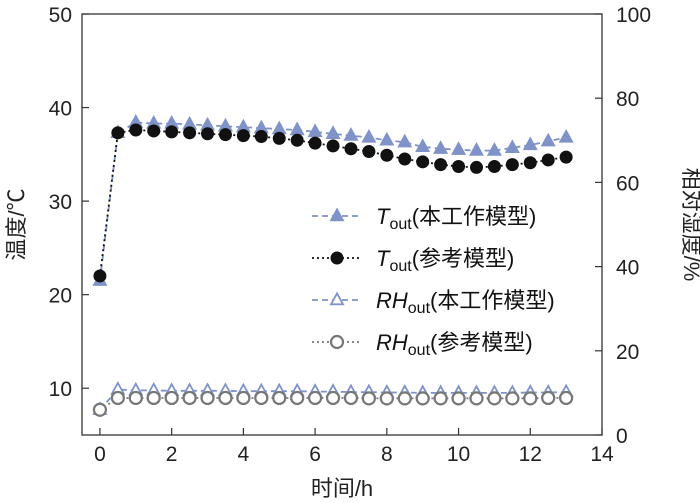 The image size is (700, 503). I want to click on x-tick-label: 2, so click(172, 454).